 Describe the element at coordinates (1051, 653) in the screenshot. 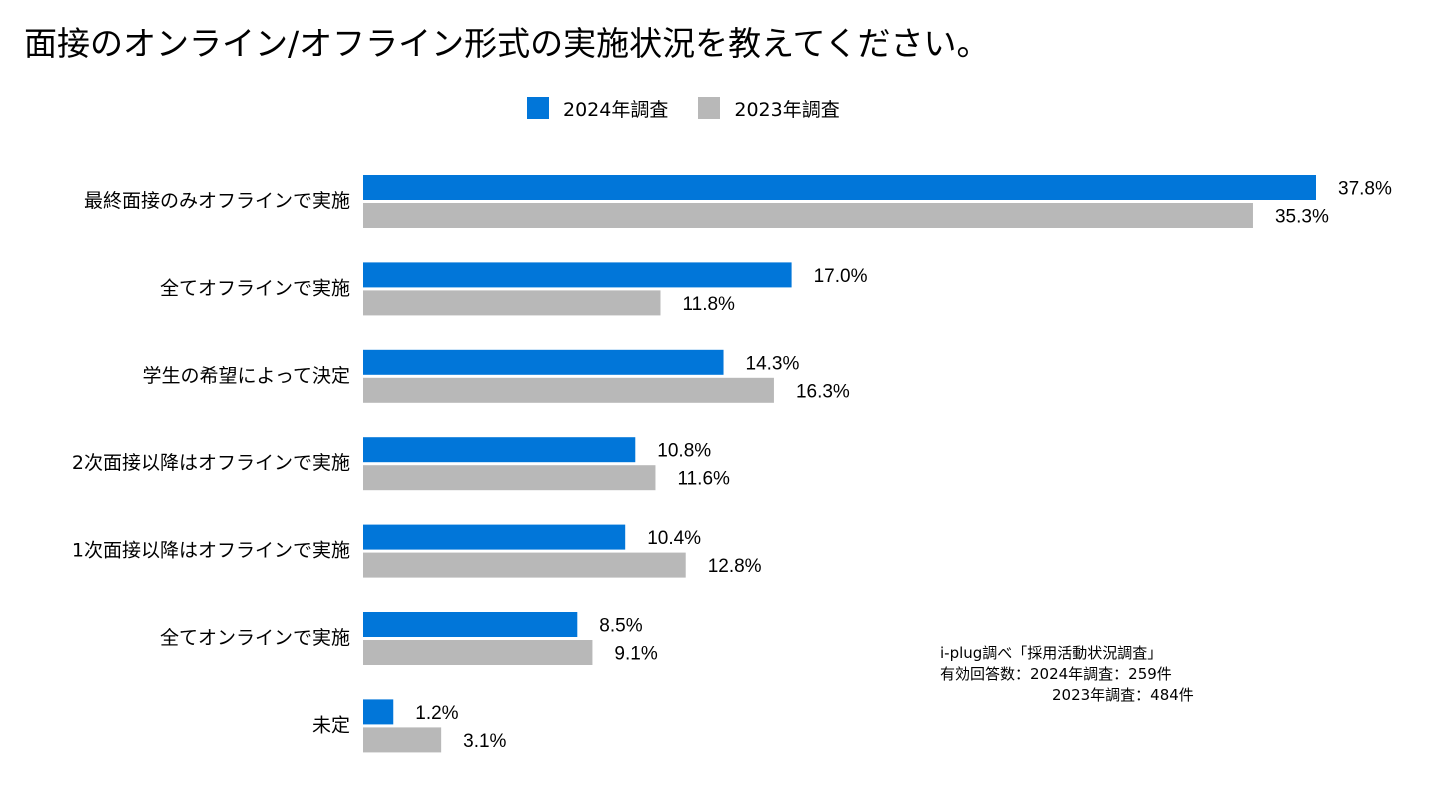

I see `source-note-line1: i-plug調べ「採用活動状況調査」` at that location.